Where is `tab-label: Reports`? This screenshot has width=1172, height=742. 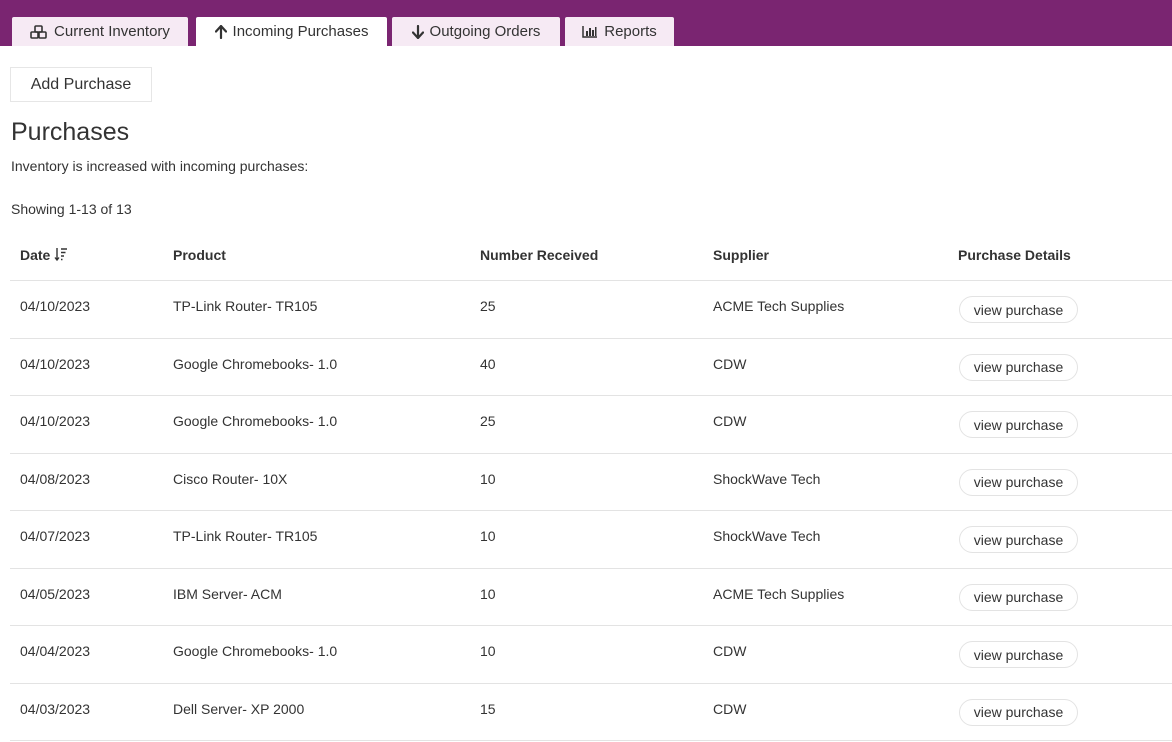
tab-label: Reports is located at coordinates (630, 31).